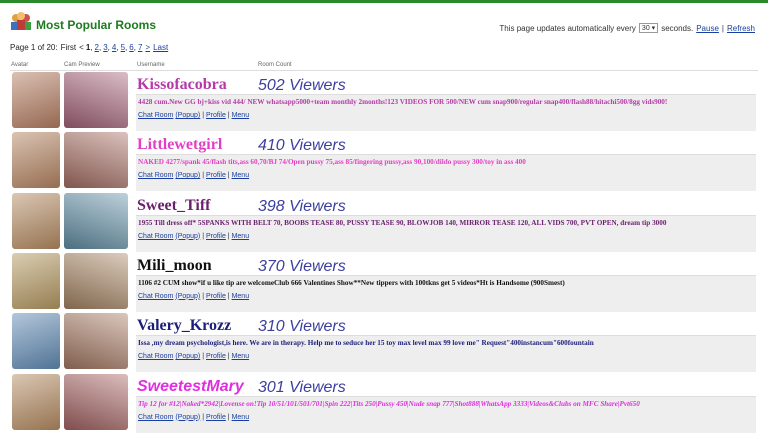  Describe the element at coordinates (174, 205) in the screenshot. I see `username: Sweet_Tiff` at that location.